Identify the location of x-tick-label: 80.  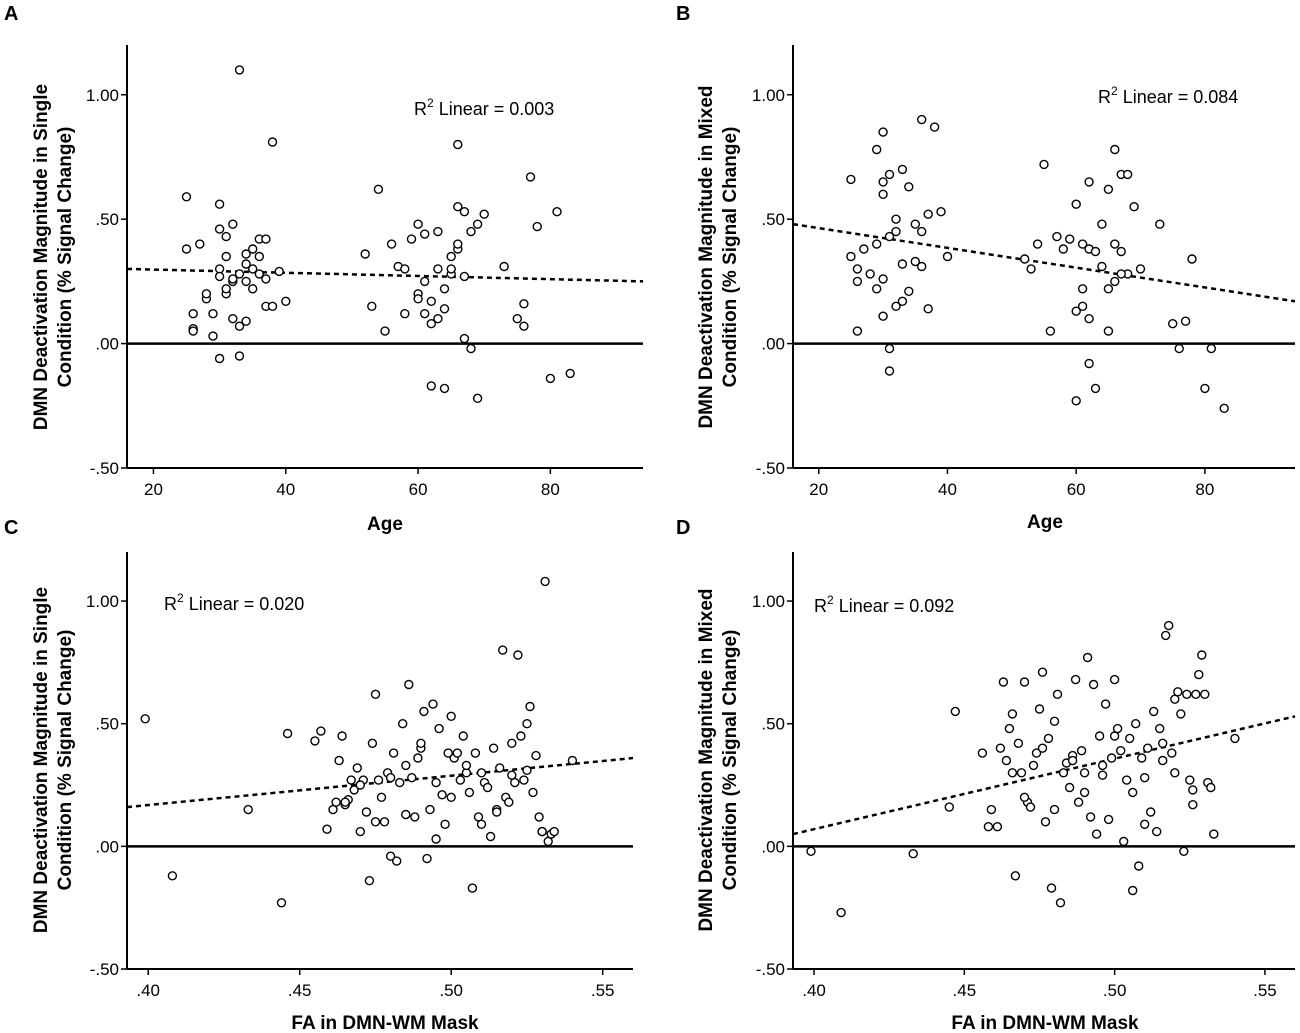
(1204, 489).